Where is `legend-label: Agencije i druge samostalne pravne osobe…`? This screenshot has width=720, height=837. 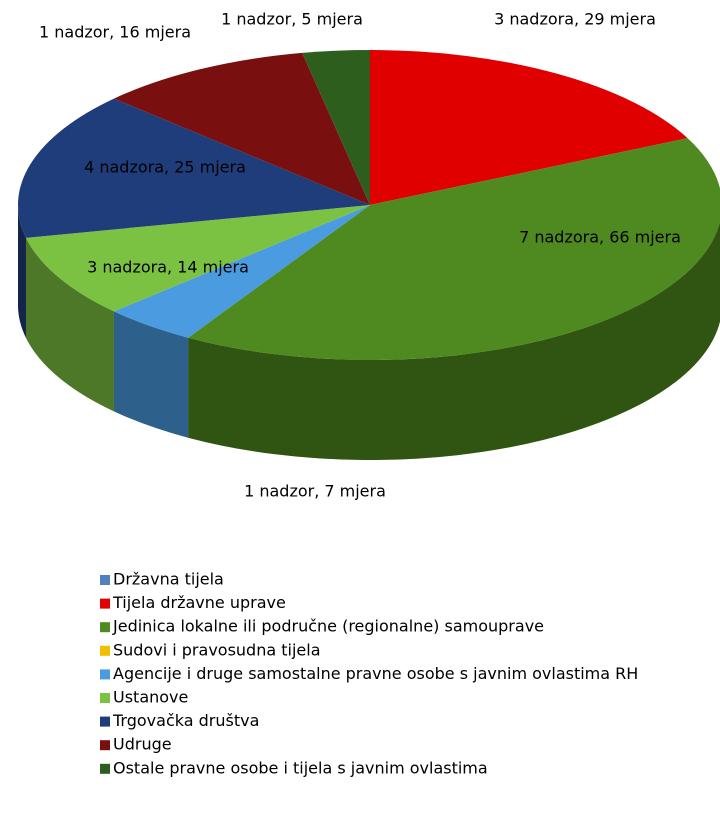
legend-label: Agencije i druge samostalne pravne osobe… is located at coordinates (375, 673).